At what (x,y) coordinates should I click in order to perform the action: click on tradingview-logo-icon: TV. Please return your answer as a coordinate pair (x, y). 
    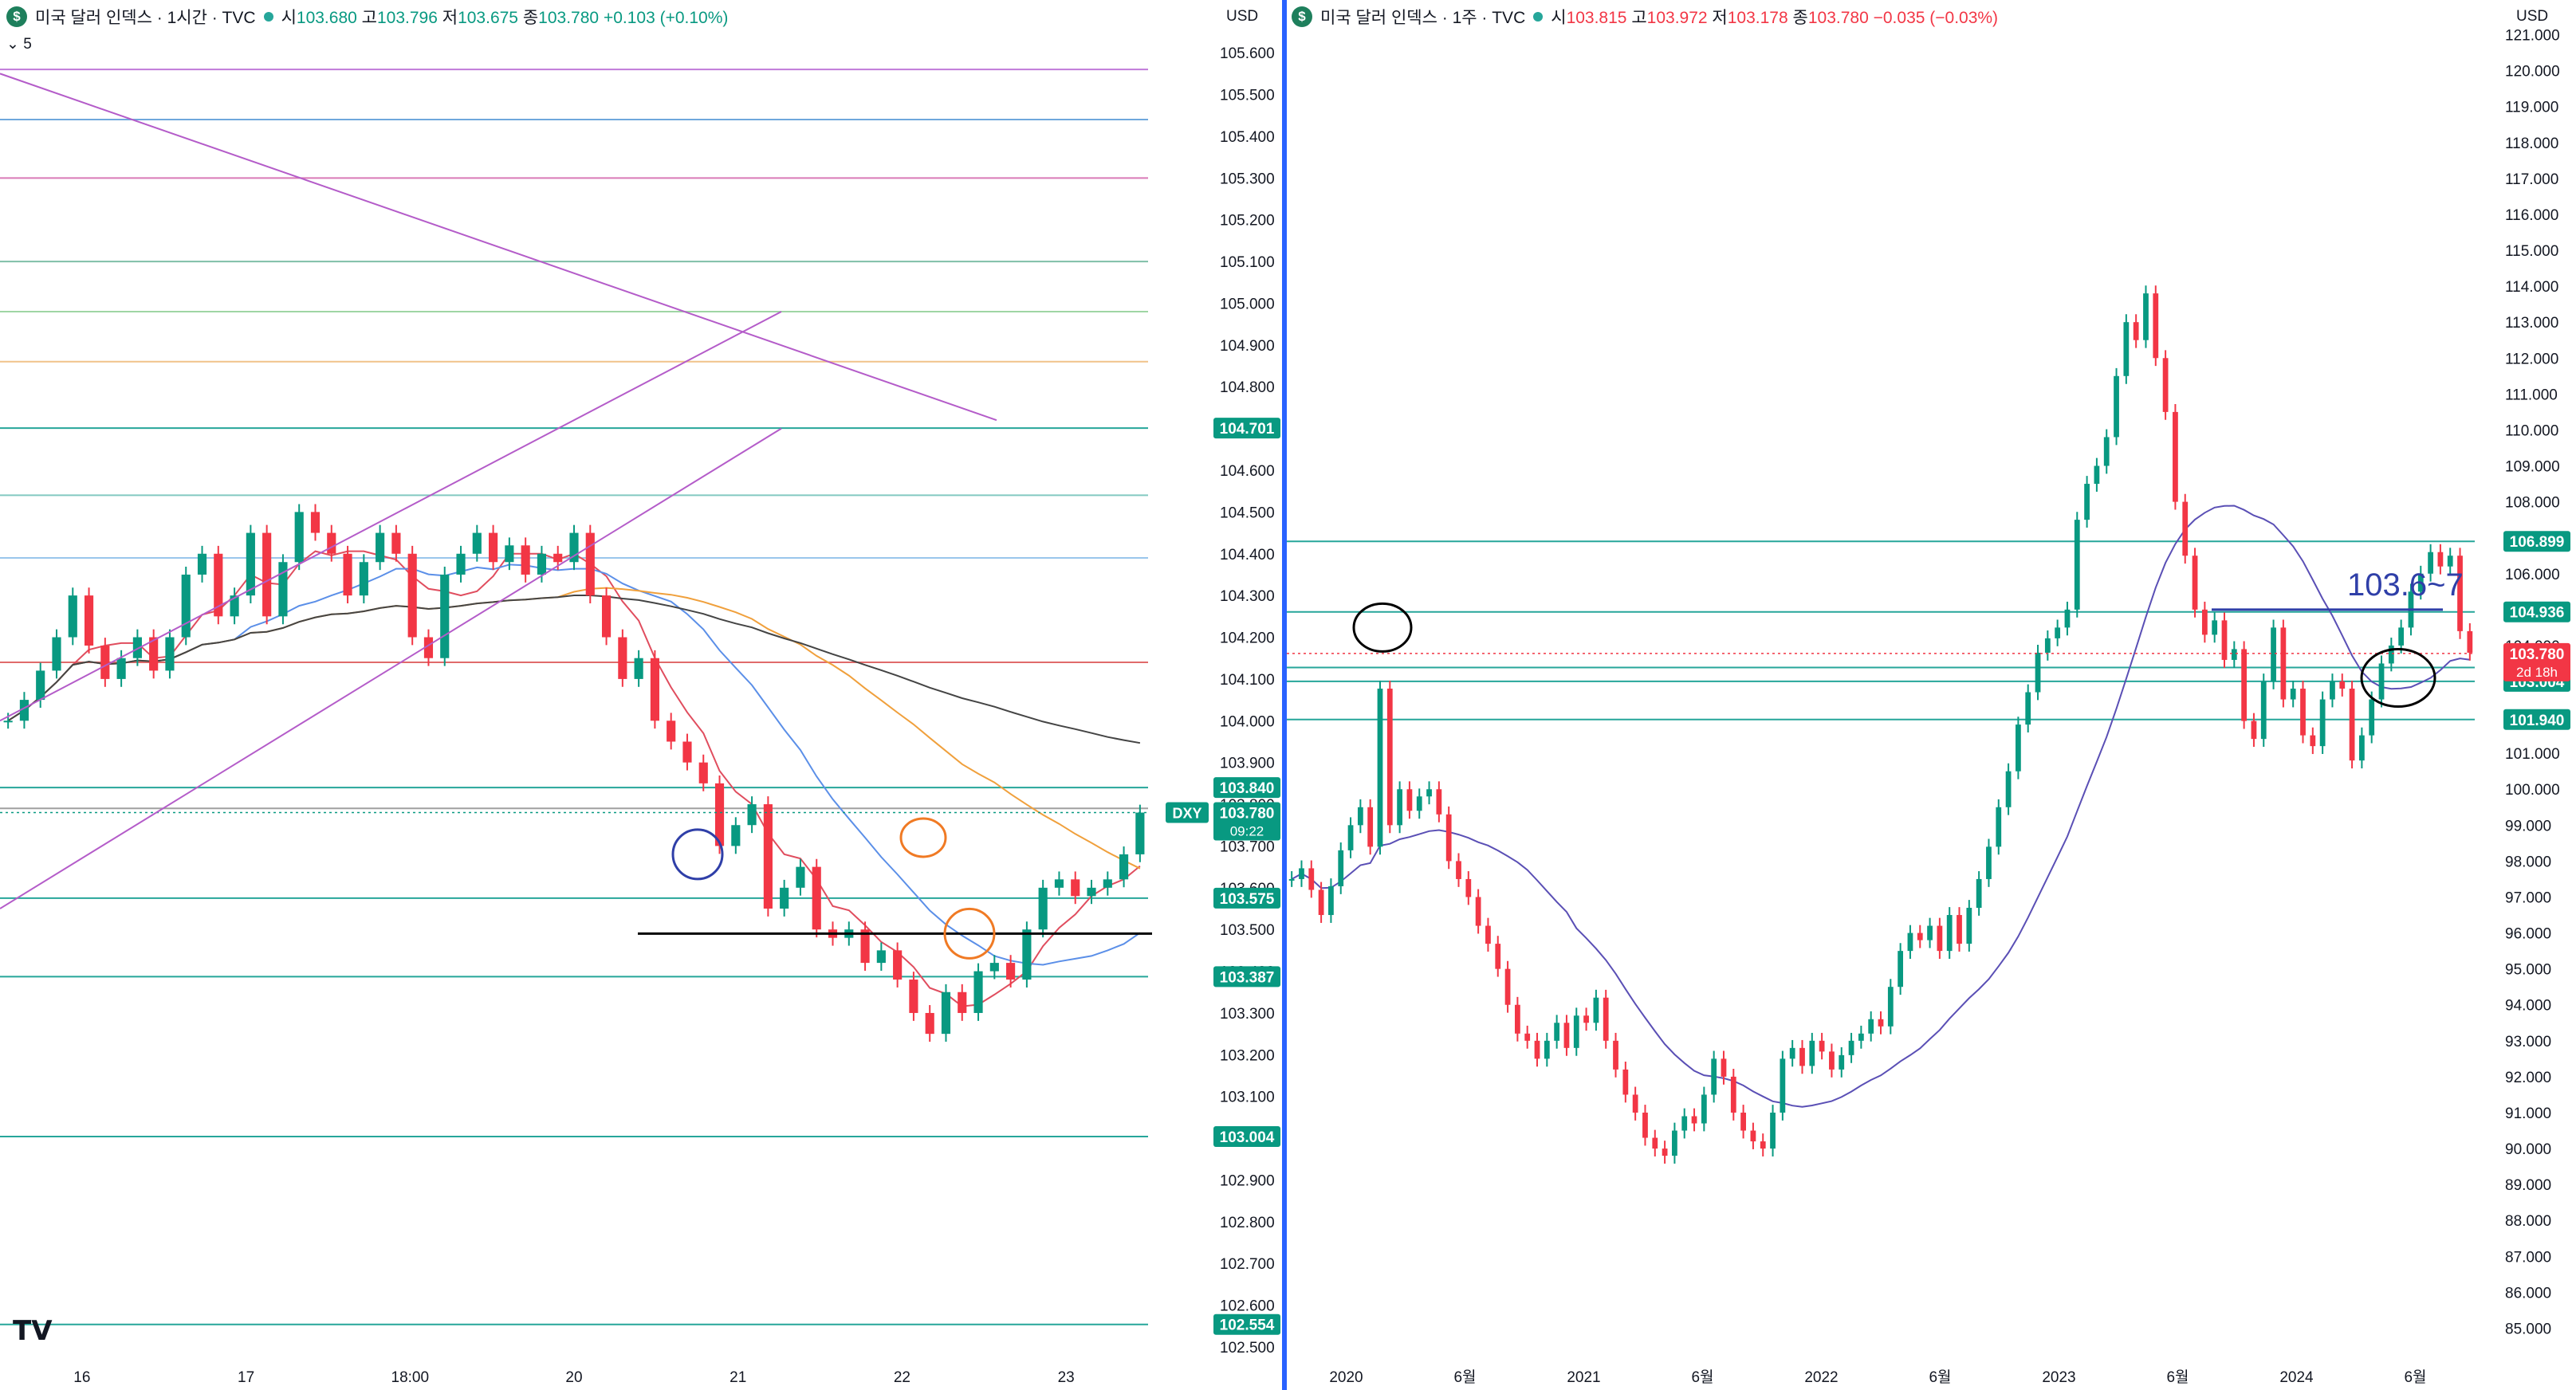
    Looking at the image, I should click on (33, 1331).